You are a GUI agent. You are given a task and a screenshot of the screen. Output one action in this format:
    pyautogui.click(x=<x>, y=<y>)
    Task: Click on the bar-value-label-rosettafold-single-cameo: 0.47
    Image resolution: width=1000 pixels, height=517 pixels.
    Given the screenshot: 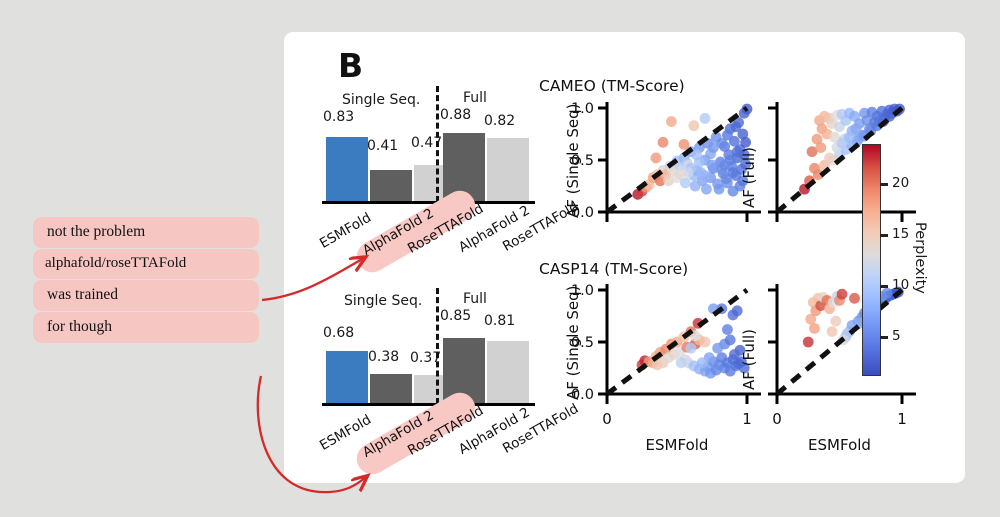 What is the action you would take?
    pyautogui.click(x=427, y=143)
    